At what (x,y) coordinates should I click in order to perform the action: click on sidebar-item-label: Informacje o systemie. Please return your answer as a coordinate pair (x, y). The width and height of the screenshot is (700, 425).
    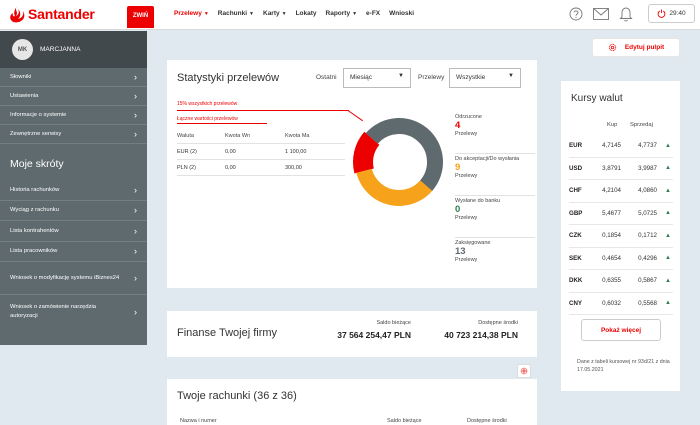
    Looking at the image, I should click on (38, 115).